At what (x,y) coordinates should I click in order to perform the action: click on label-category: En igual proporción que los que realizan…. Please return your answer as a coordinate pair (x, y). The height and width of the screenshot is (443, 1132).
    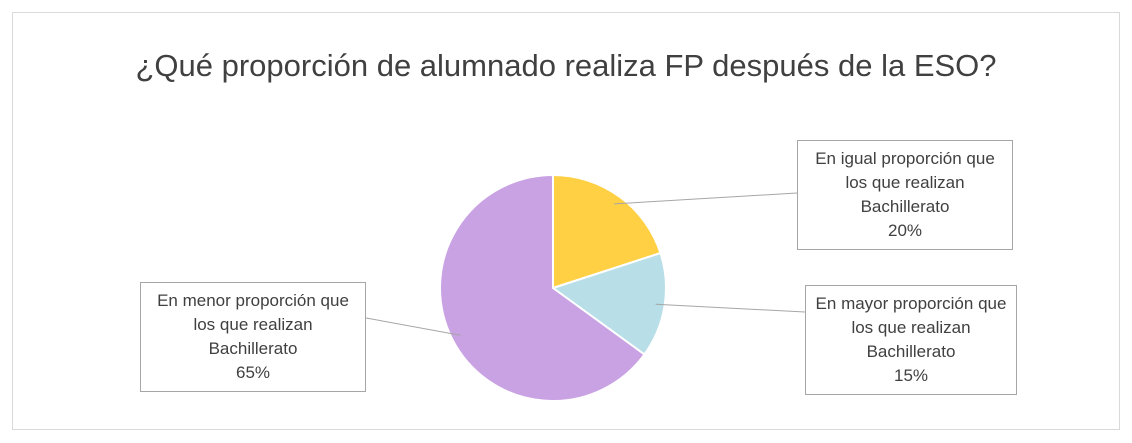
    Looking at the image, I should click on (905, 182).